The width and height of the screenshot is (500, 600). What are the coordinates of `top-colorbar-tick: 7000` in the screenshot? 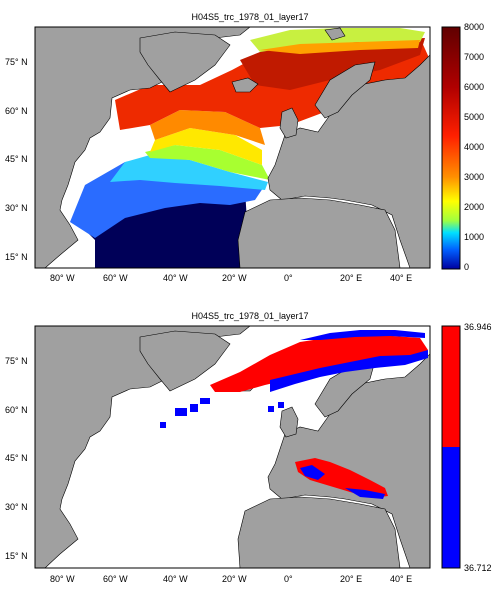 It's located at (474, 57).